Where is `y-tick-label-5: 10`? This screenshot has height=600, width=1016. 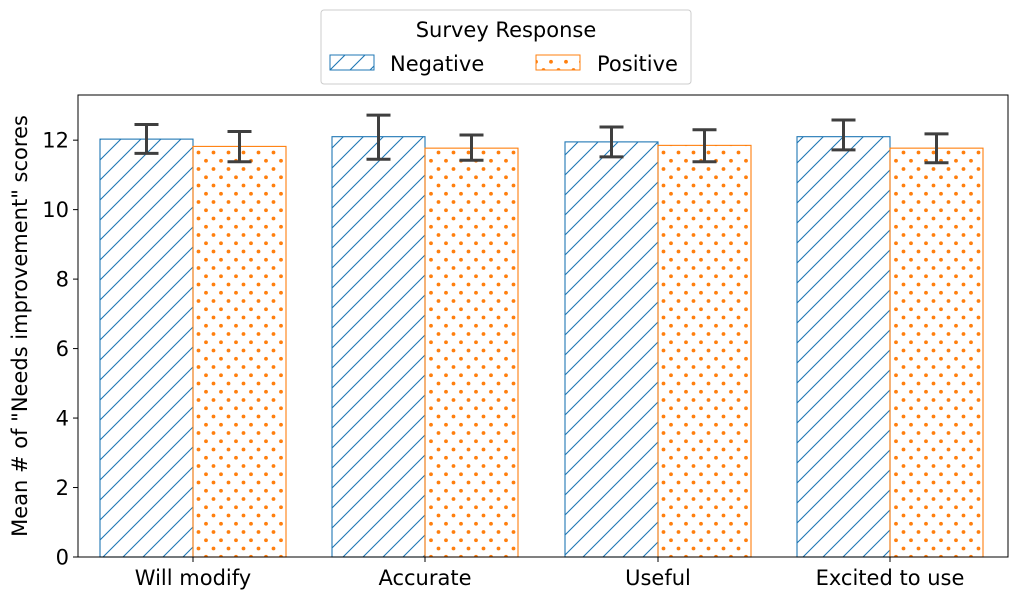 y-tick-label-5: 10 is located at coordinates (55, 210).